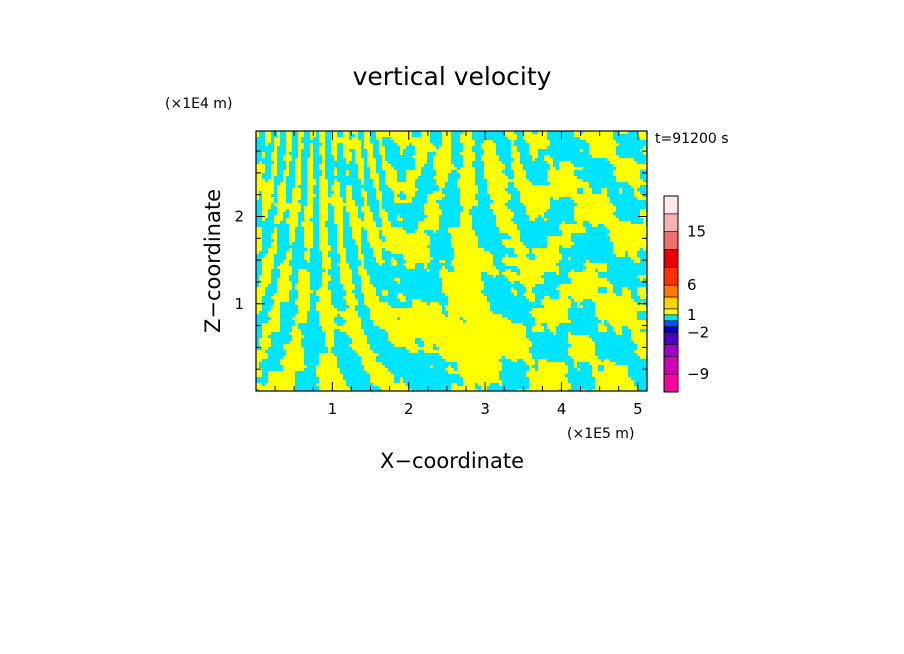 The image size is (904, 654). Describe the element at coordinates (452, 76) in the screenshot. I see `chart-title: vertical velocity` at that location.